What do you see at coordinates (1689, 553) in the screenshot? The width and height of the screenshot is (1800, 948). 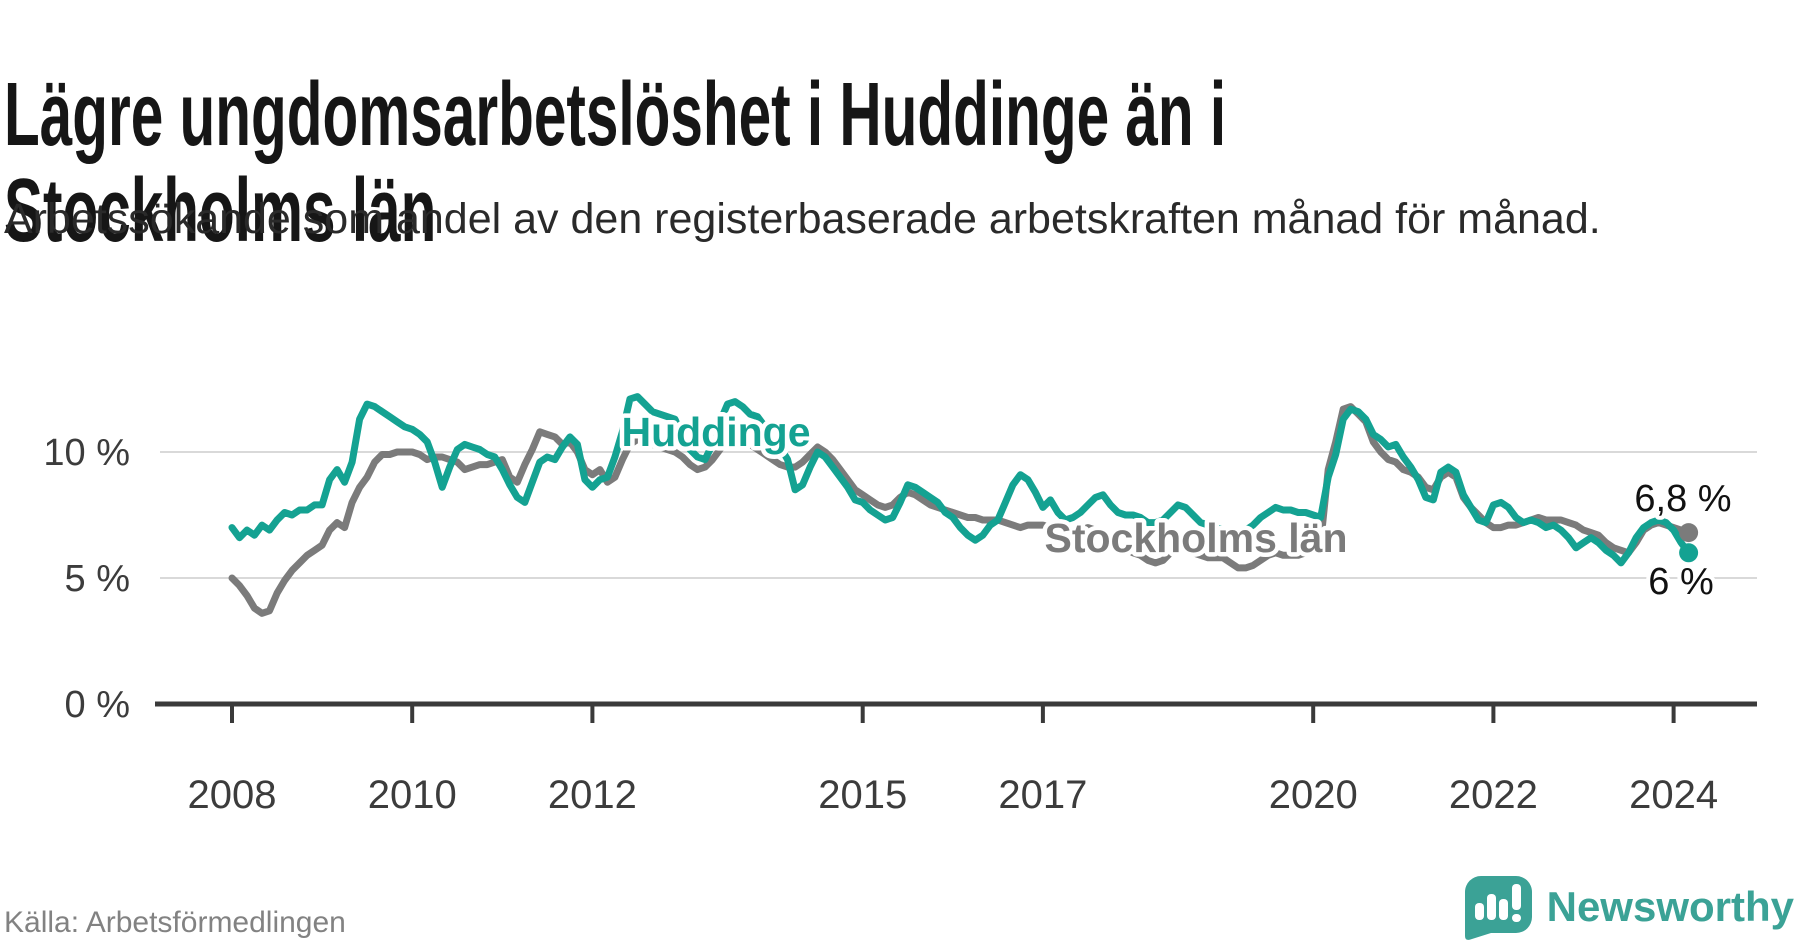 I see `huddinge-end-dot` at bounding box center [1689, 553].